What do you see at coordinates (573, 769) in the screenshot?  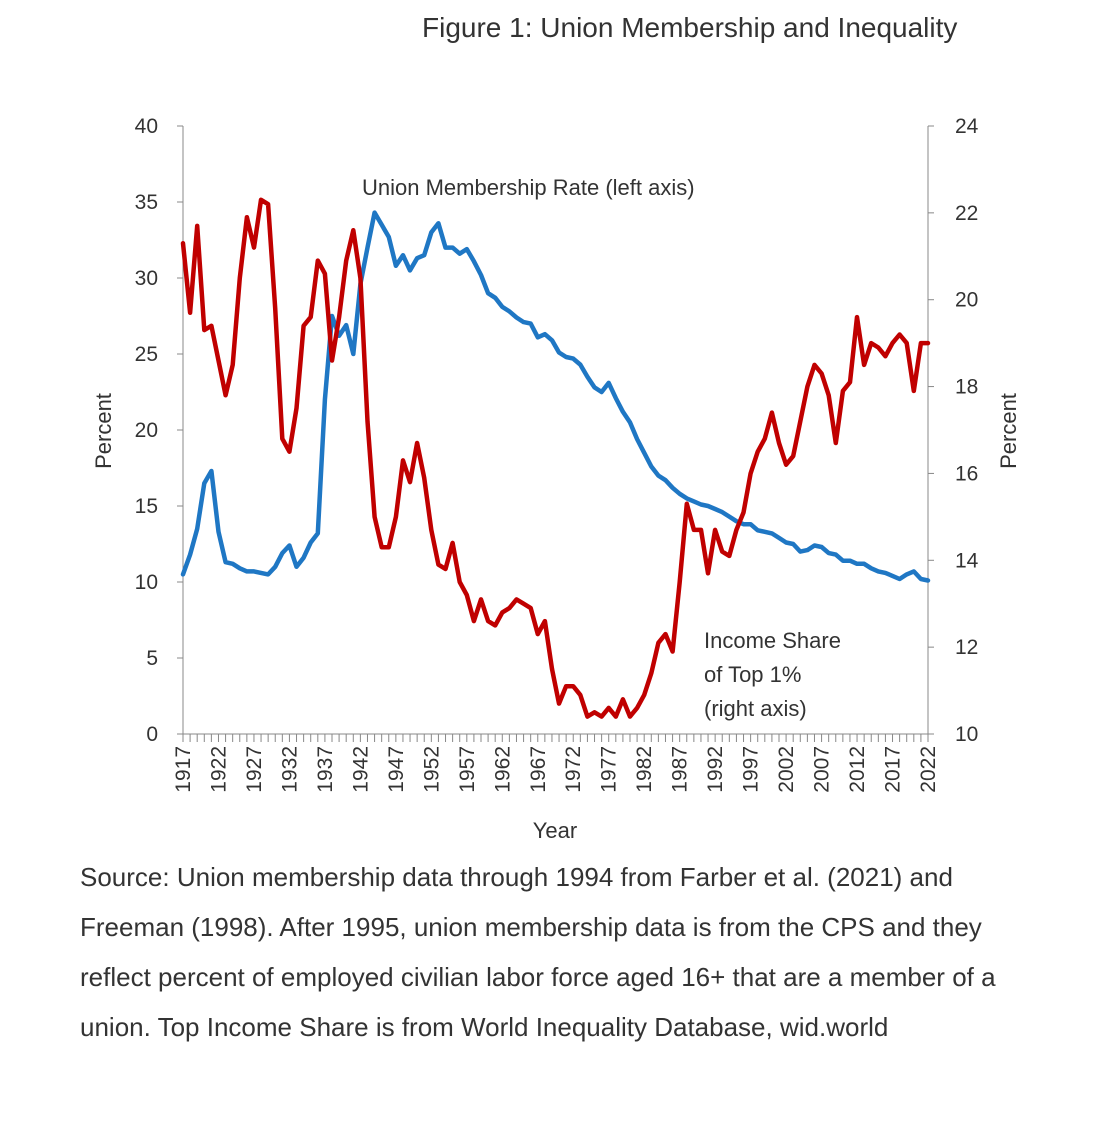 I see `x-tick-label: 1972` at bounding box center [573, 769].